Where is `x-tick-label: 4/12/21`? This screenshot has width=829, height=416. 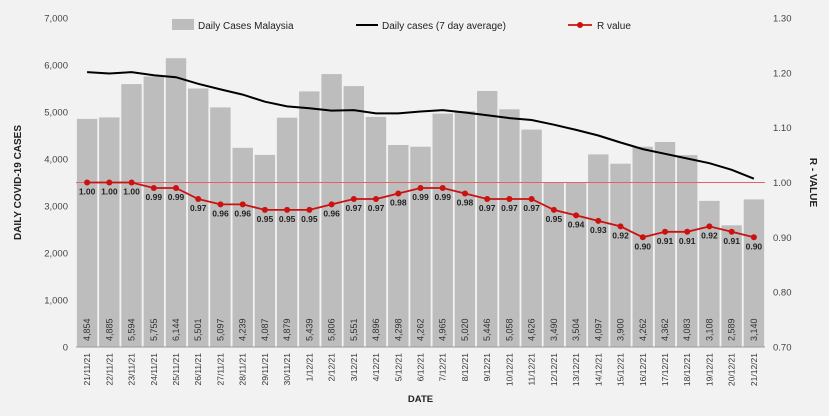 x-tick-label: 4/12/21 is located at coordinates (376, 367).